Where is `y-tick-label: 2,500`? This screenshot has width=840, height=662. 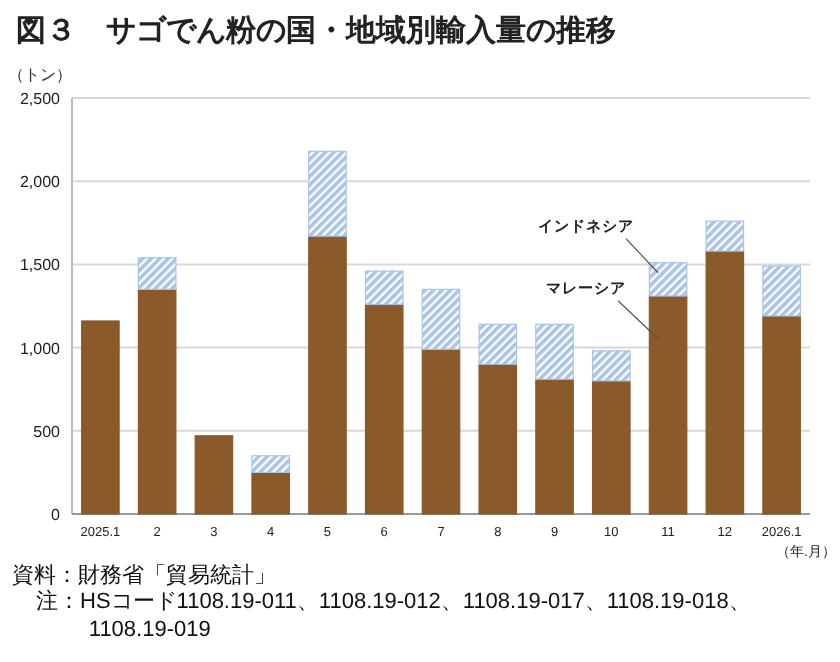
y-tick-label: 2,500 is located at coordinates (40, 99).